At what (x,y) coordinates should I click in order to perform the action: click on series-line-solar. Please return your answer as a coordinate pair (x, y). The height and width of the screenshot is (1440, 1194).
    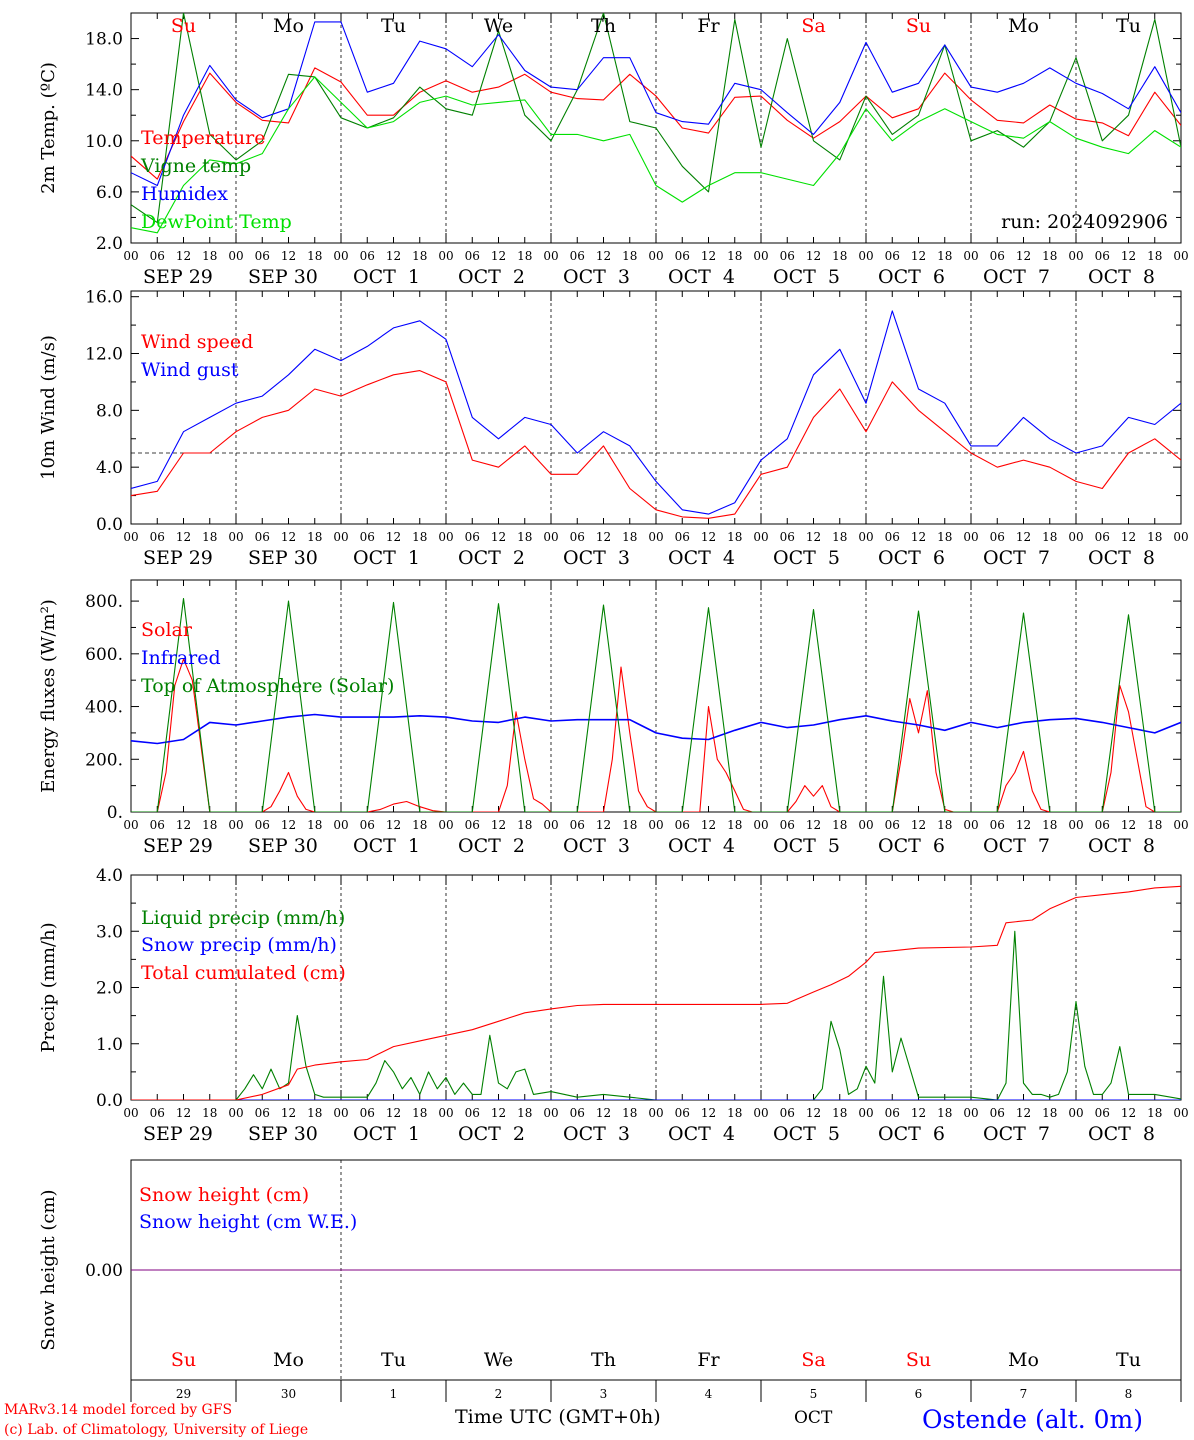
    Looking at the image, I should click on (656, 735).